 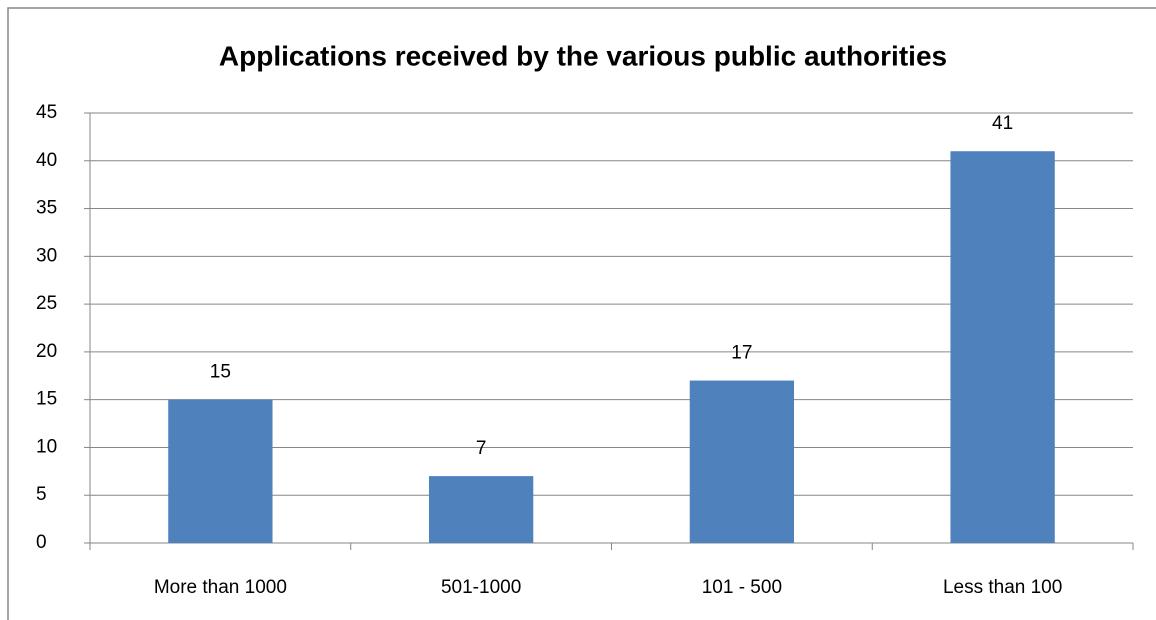 I want to click on y-tick-label: 40, so click(x=46, y=160).